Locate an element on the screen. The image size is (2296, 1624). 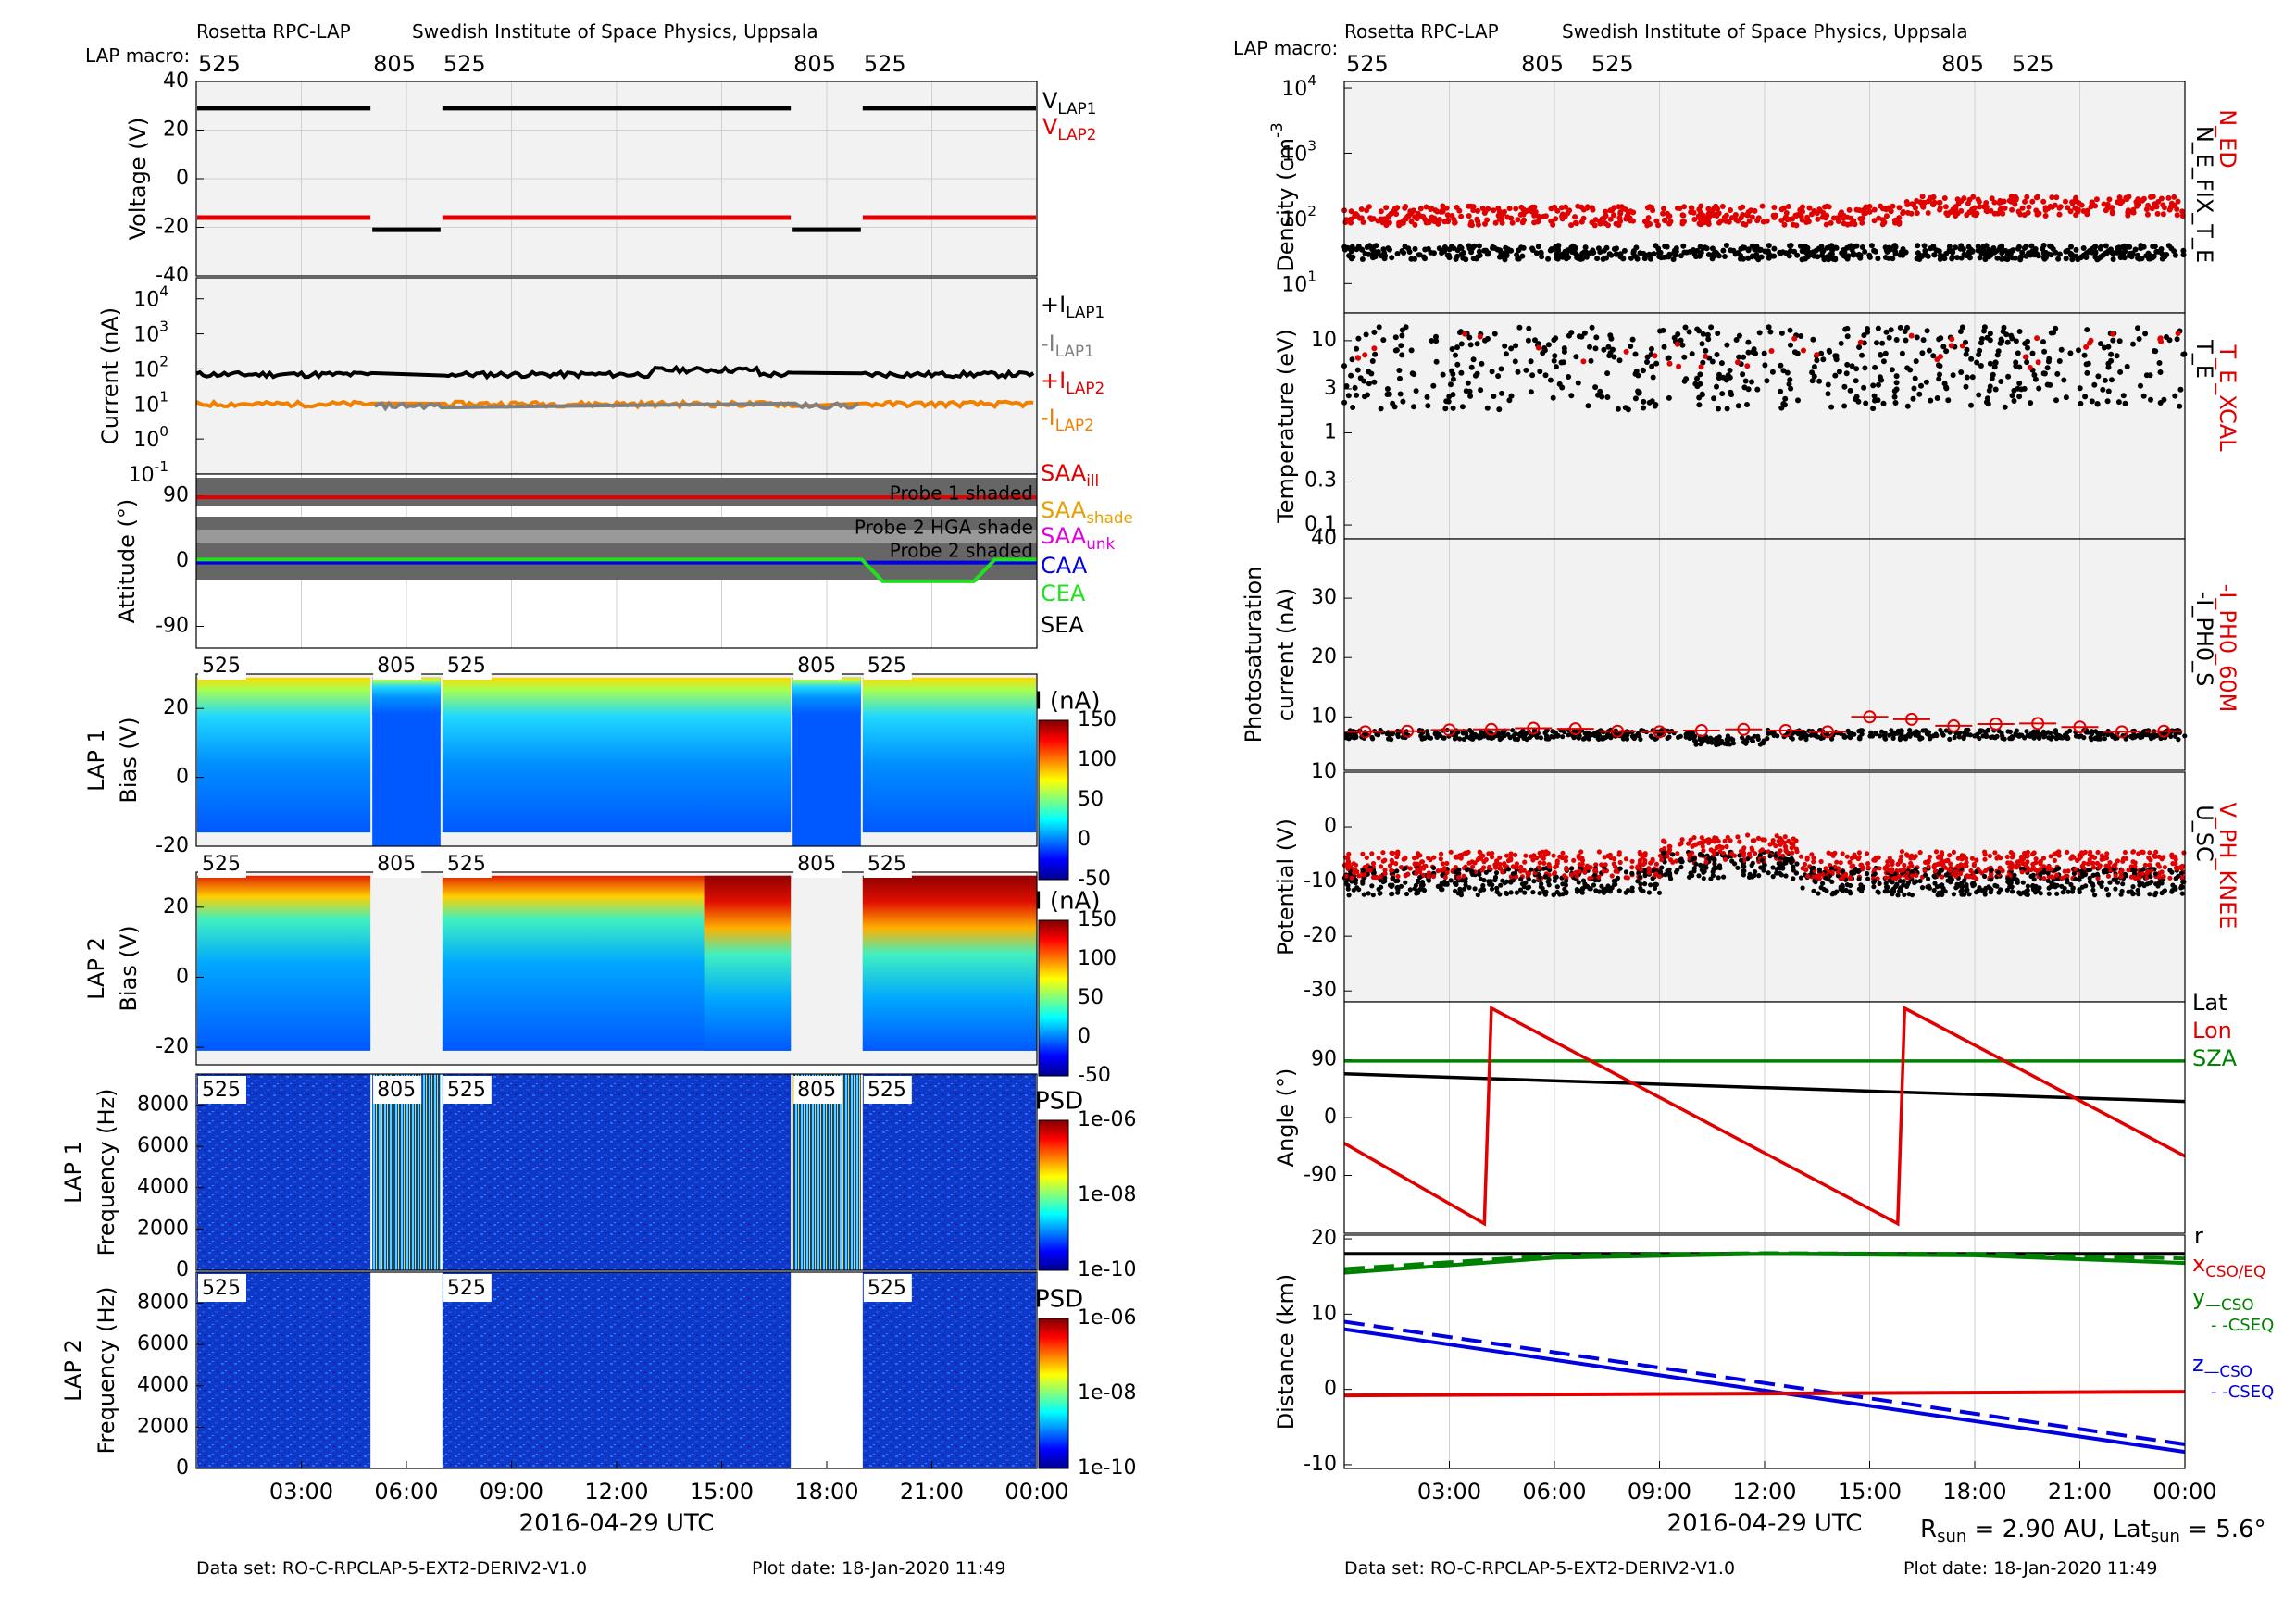
lap2bias-colorbar-tick: 150 is located at coordinates (1097, 919).